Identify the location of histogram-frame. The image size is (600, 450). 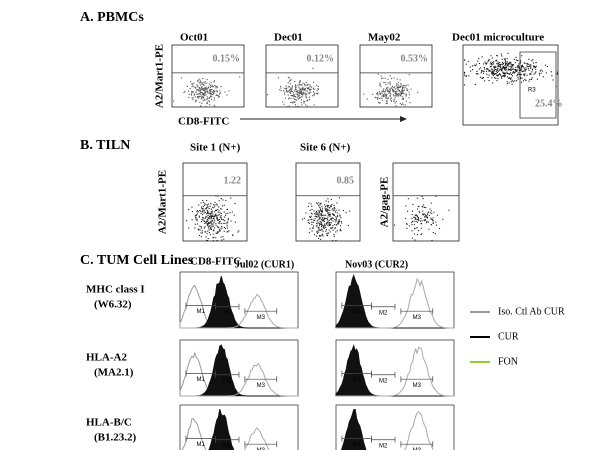
(239, 368).